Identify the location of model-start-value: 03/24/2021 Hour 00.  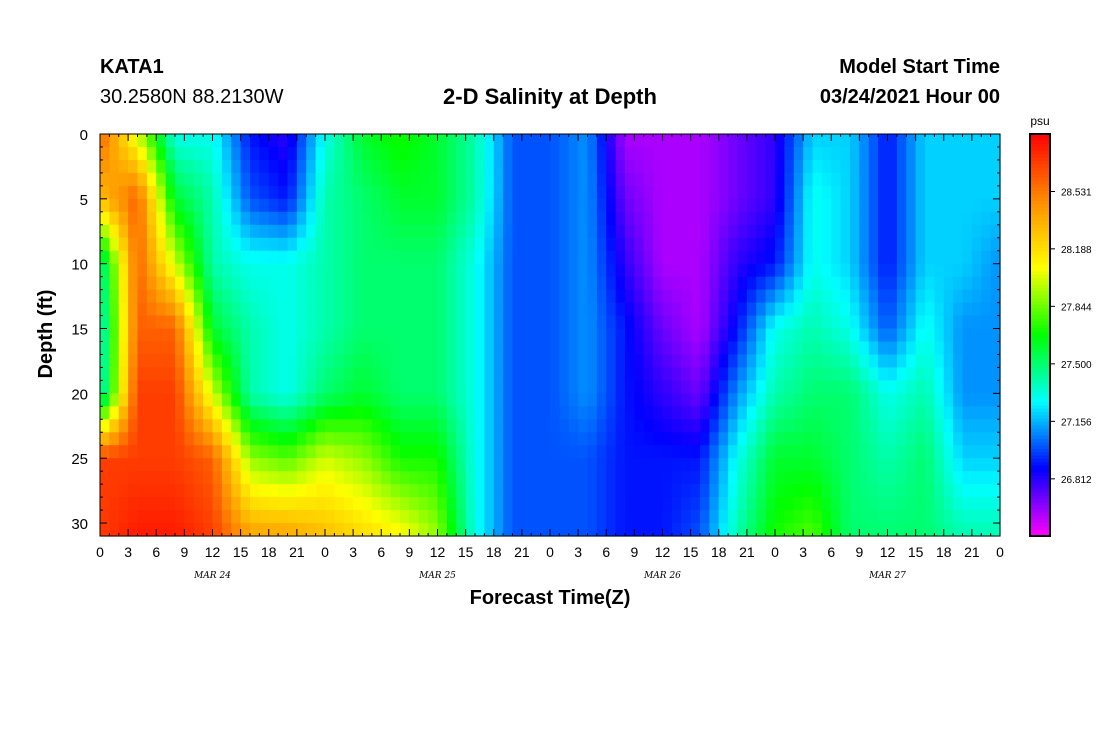
(909, 97).